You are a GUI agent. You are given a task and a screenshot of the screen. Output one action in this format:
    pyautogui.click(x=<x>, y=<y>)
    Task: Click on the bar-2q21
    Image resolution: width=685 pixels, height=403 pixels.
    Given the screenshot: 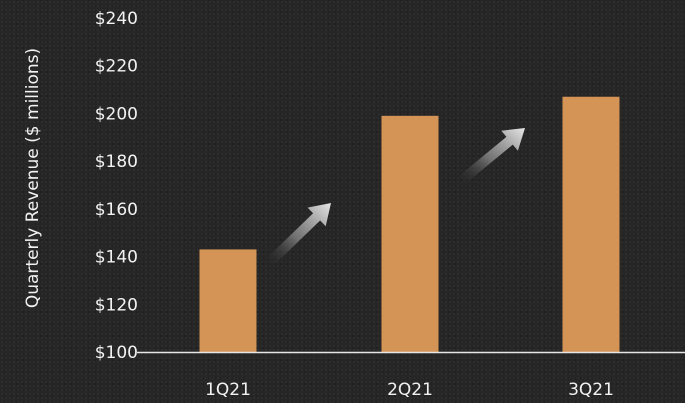 What is the action you would take?
    pyautogui.click(x=410, y=233)
    